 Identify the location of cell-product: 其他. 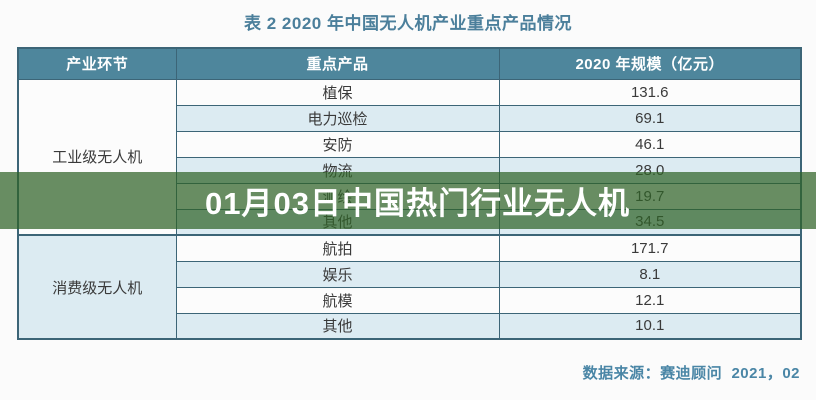
(337, 326).